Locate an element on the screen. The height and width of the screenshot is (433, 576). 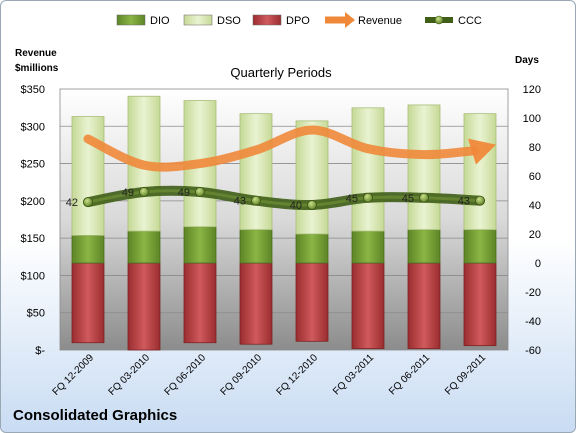
right-tick-label: 120 is located at coordinates (532, 90).